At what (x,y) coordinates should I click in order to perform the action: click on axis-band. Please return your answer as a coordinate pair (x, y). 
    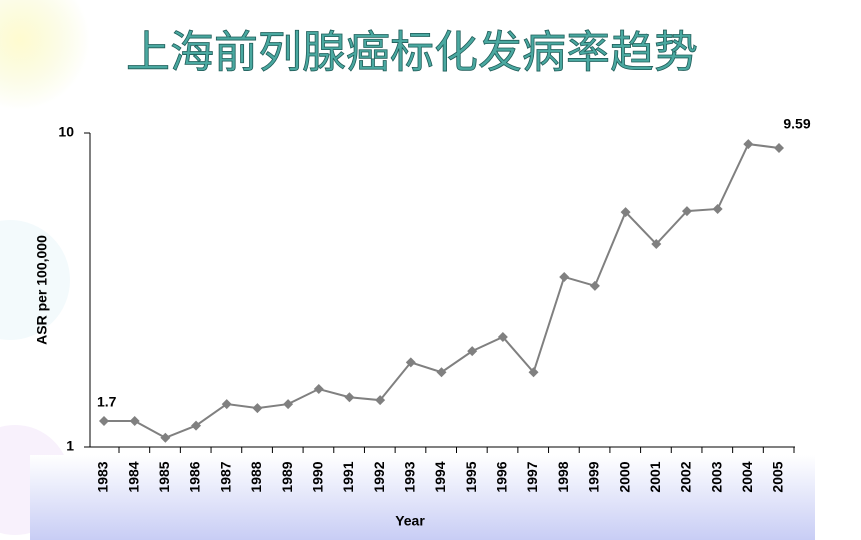
    Looking at the image, I should click on (422, 497).